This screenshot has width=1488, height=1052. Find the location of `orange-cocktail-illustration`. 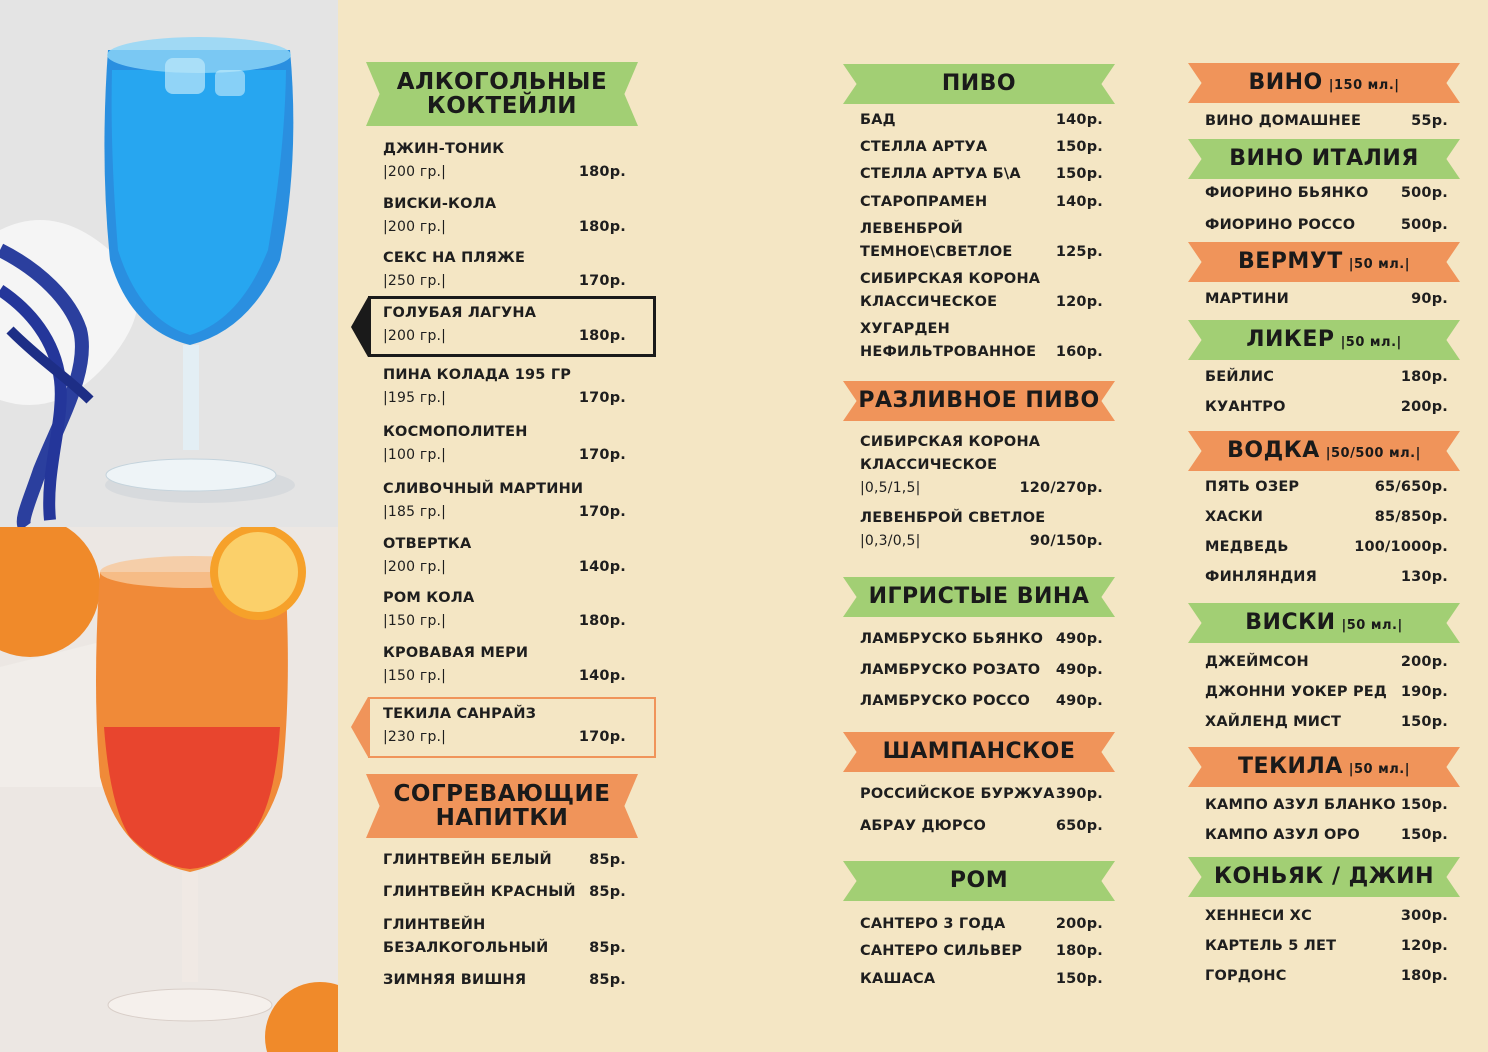

orange-cocktail-illustration is located at coordinates (169, 789).